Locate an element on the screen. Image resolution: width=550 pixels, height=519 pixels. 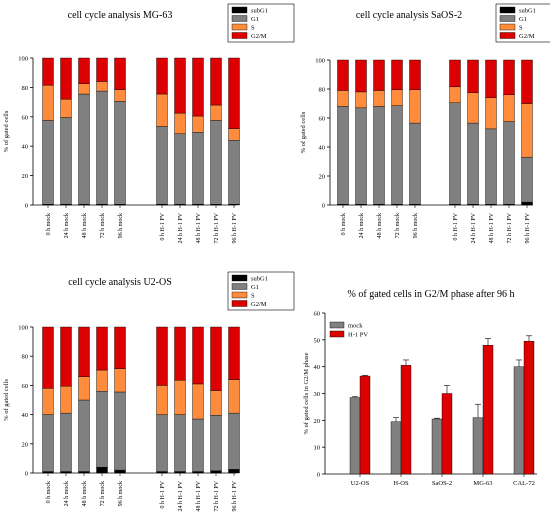
chart-title: cell cycle analysis MG-63 is located at coordinates (120, 15).